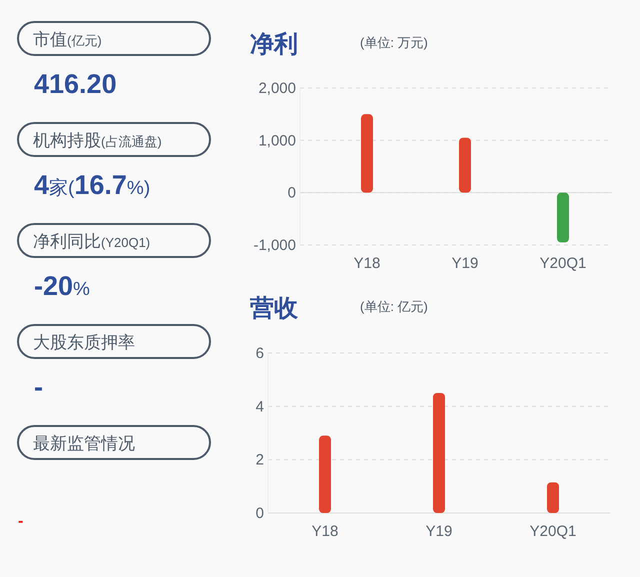 The image size is (640, 577). Describe the element at coordinates (274, 44) in the screenshot. I see `chart-title: 净利` at that location.